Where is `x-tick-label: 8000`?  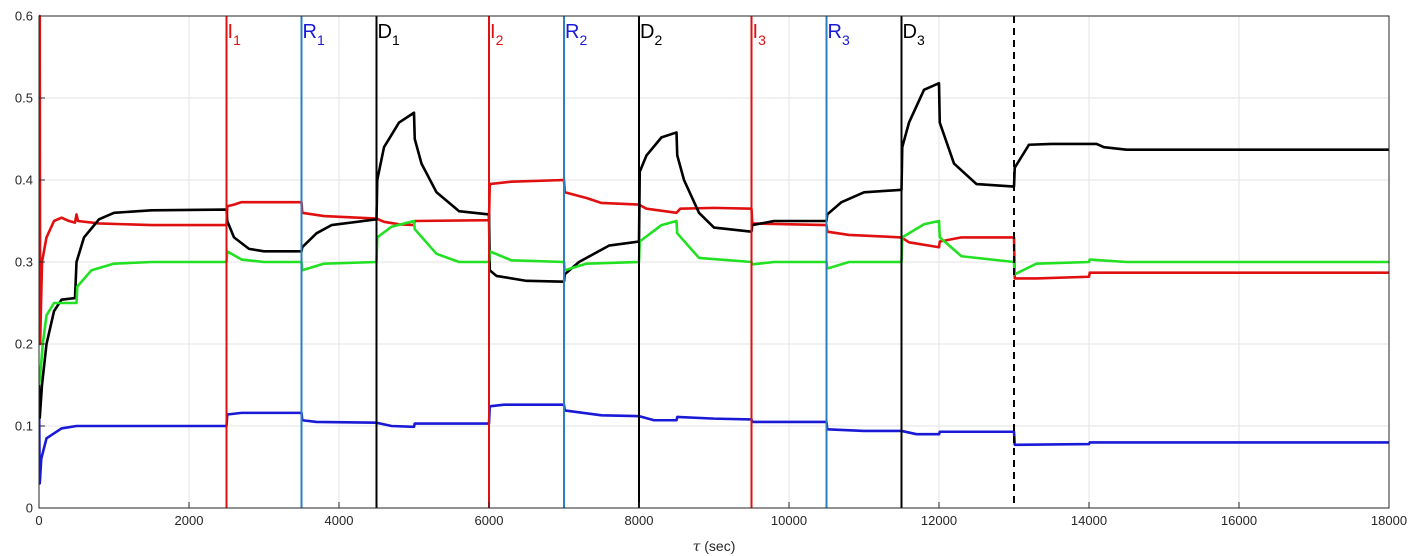
x-tick-label: 8000 is located at coordinates (639, 520).